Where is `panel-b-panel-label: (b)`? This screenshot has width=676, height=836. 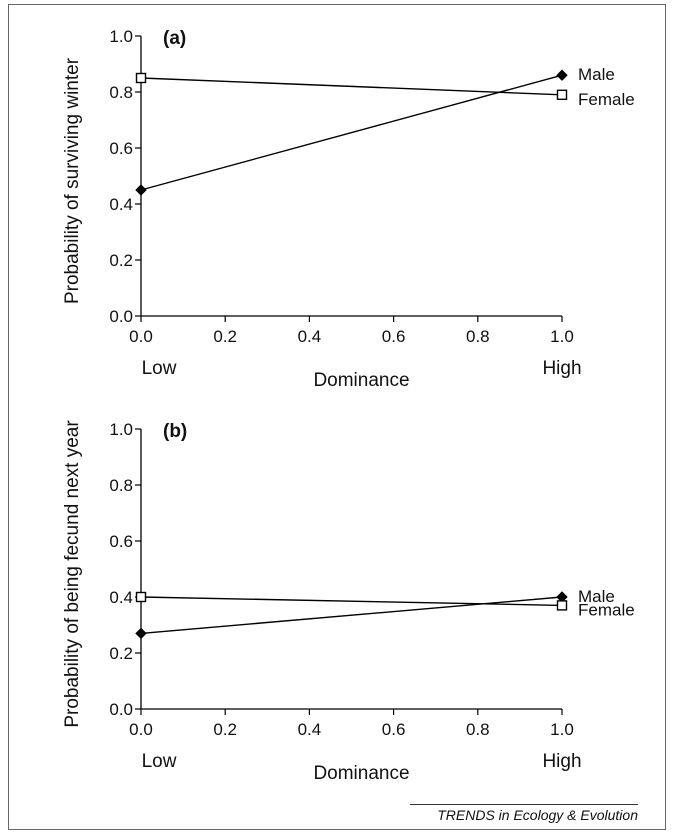
panel-b-panel-label: (b) is located at coordinates (175, 431).